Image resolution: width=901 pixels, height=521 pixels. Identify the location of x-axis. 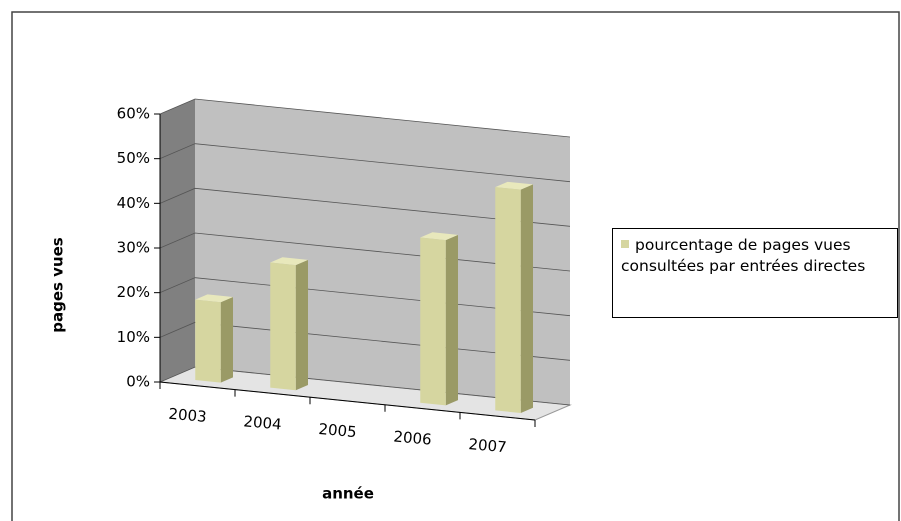
(347, 401).